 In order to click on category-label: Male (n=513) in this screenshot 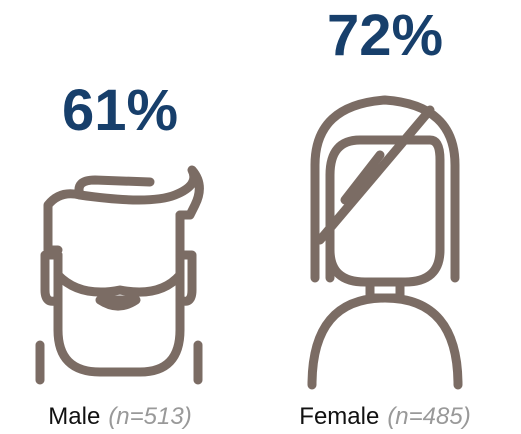, I will do `click(119, 416)`.